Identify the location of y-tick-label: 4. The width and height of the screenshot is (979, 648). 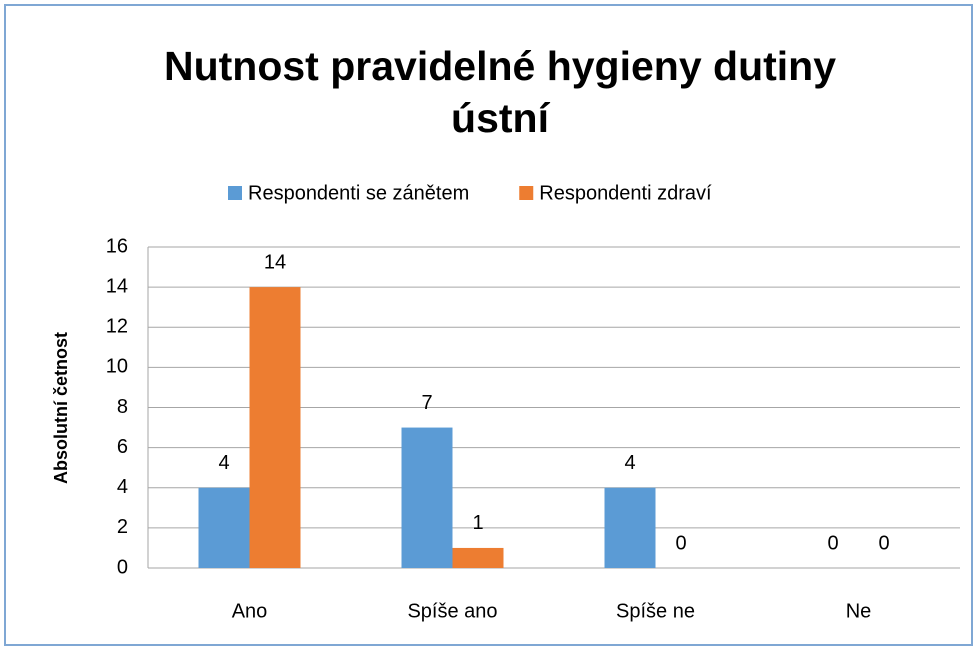
(122, 487).